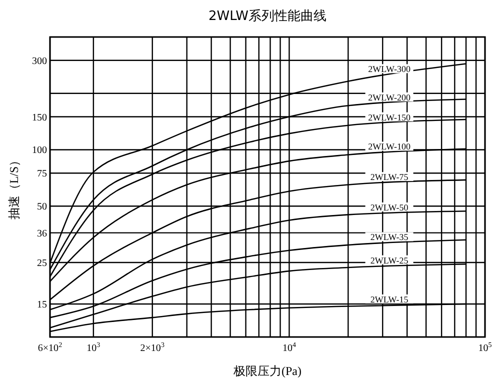 This screenshot has height=384, width=499. What do you see at coordinates (42, 174) in the screenshot?
I see `y-tick-label: 75` at bounding box center [42, 174].